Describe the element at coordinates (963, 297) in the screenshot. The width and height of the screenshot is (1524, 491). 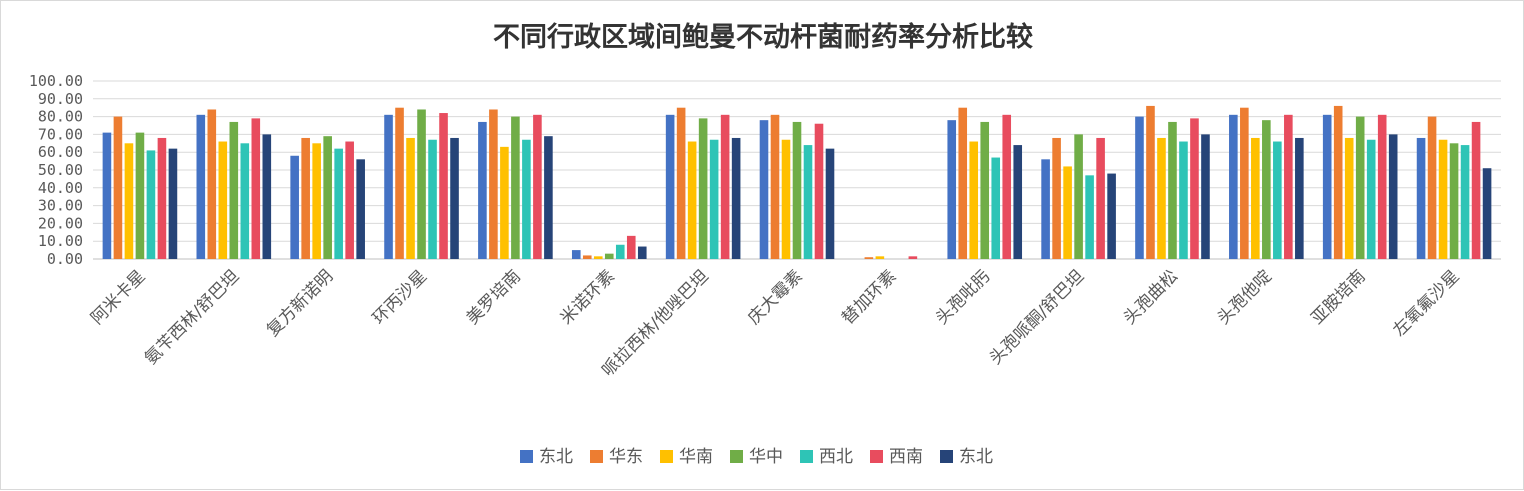
I see `category-label: 头孢吡肟` at that location.